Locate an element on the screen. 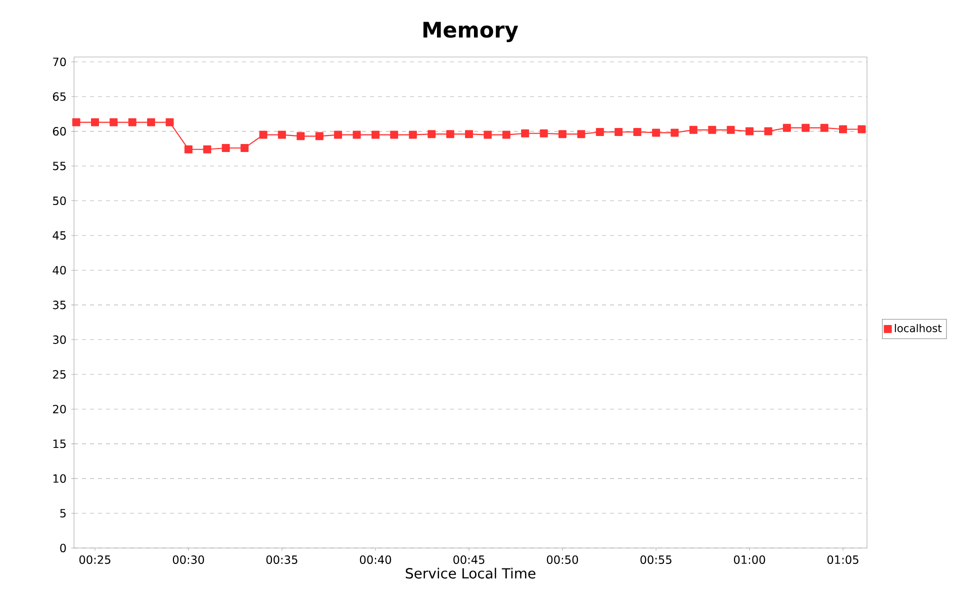 This screenshot has width=966, height=604. chart-title: Memory is located at coordinates (470, 32).